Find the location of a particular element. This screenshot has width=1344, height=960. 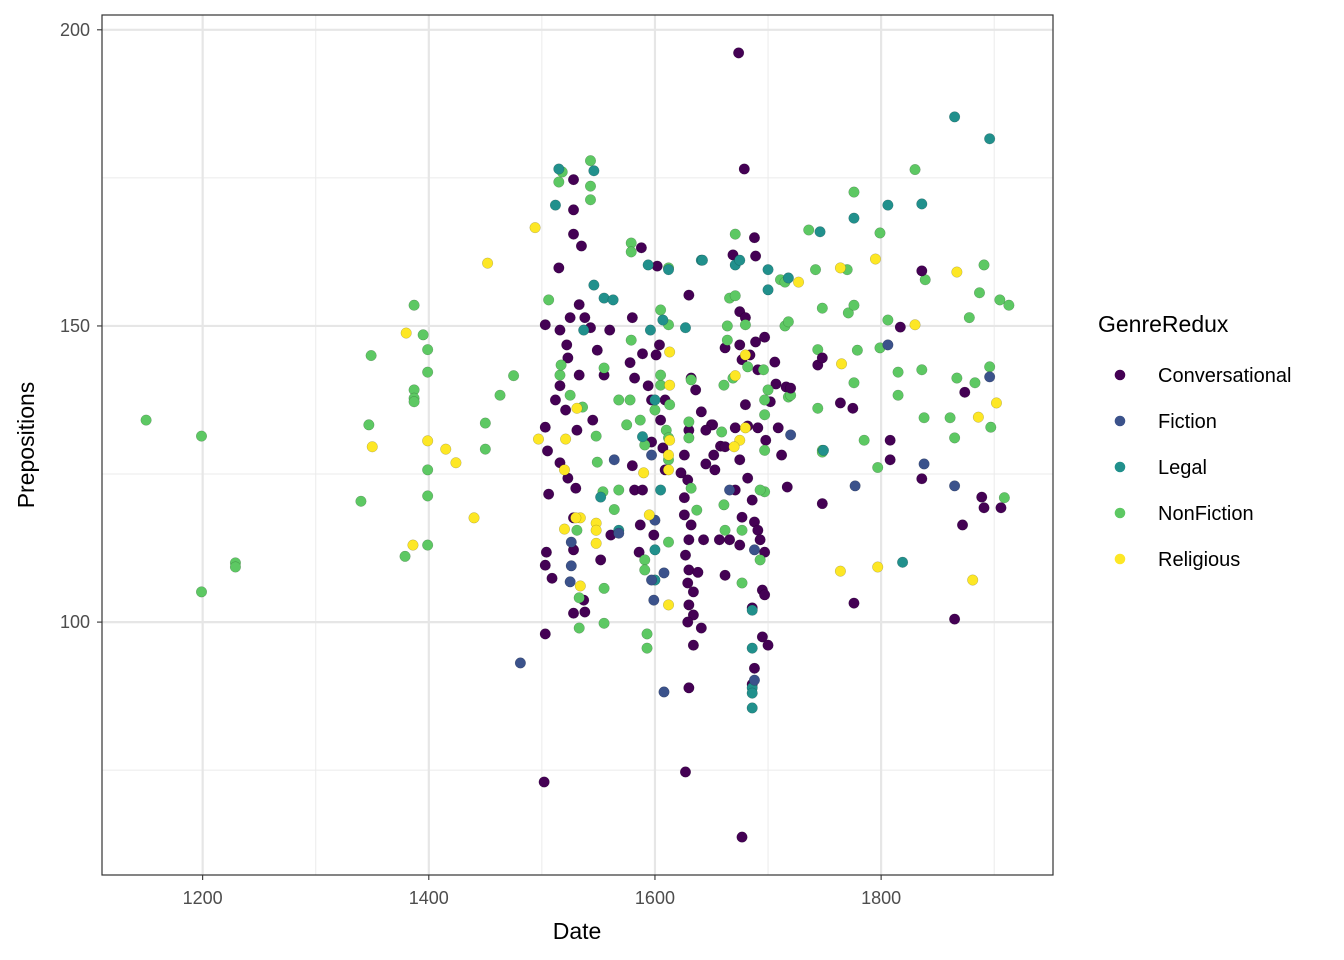

legend-title: GenreRedux is located at coordinates (1163, 324).